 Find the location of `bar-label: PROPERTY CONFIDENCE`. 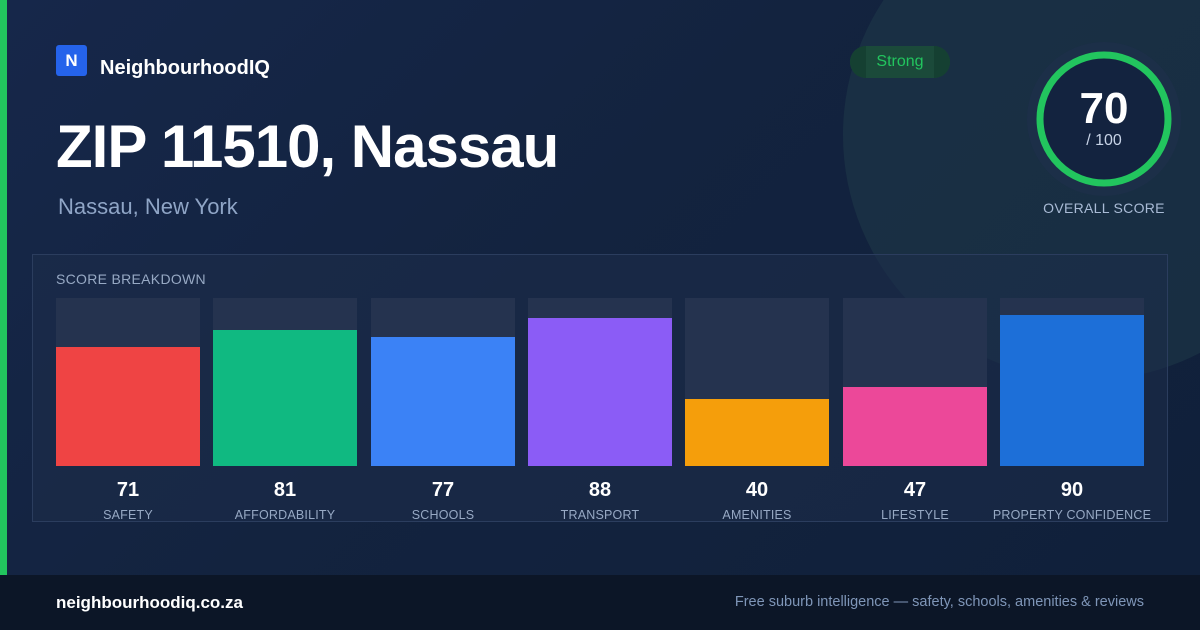

bar-label: PROPERTY CONFIDENCE is located at coordinates (1072, 515).